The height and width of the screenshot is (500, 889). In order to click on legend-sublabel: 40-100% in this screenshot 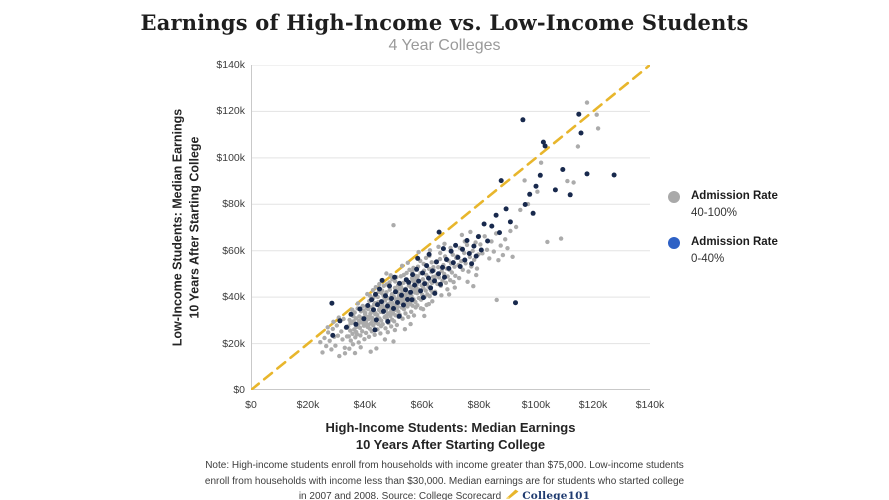, I will do `click(714, 213)`.